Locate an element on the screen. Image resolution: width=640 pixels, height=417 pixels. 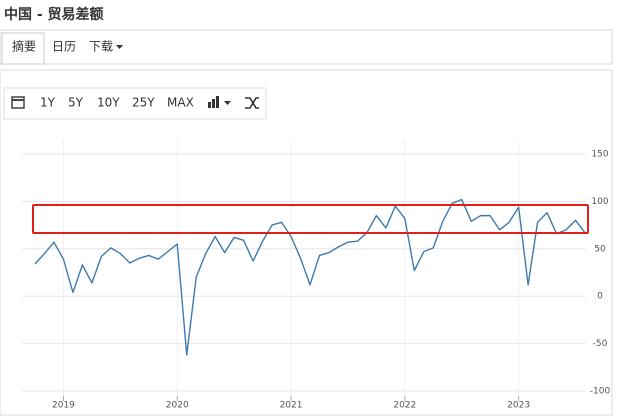
toolbar is located at coordinates (135, 103).